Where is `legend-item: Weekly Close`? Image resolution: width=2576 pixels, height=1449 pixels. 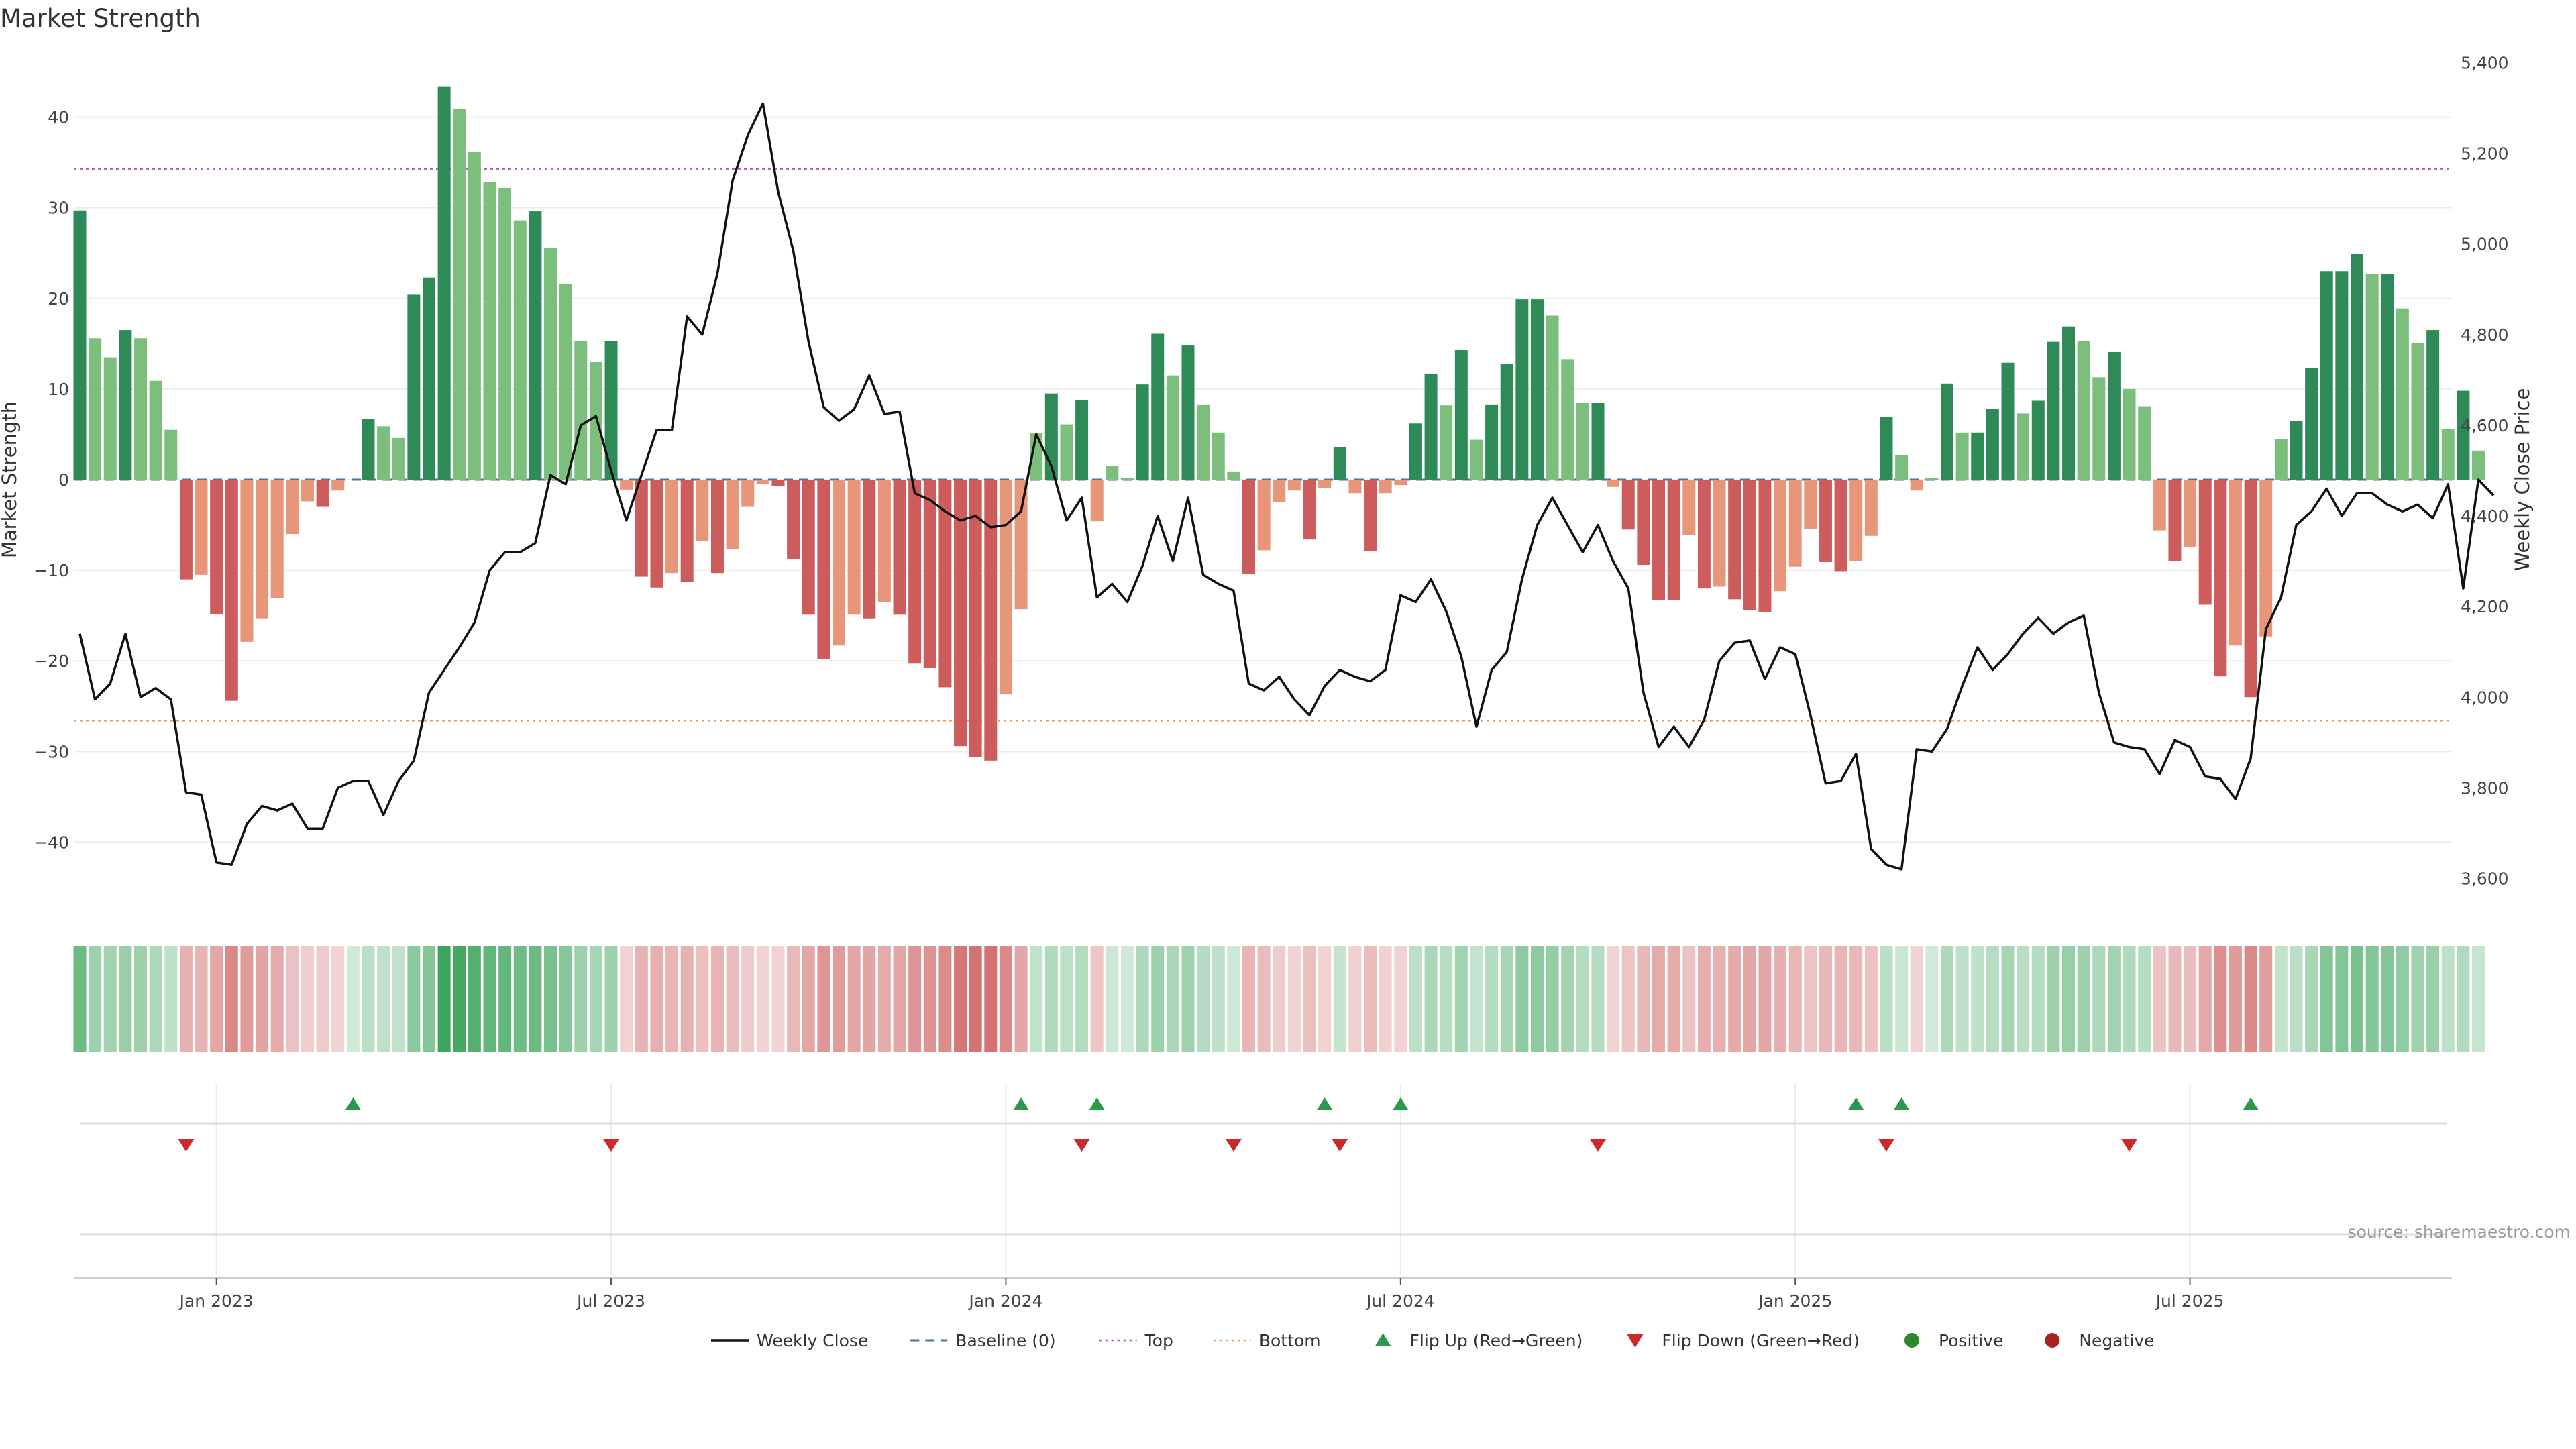
legend-item: Weekly Close is located at coordinates (789, 1340).